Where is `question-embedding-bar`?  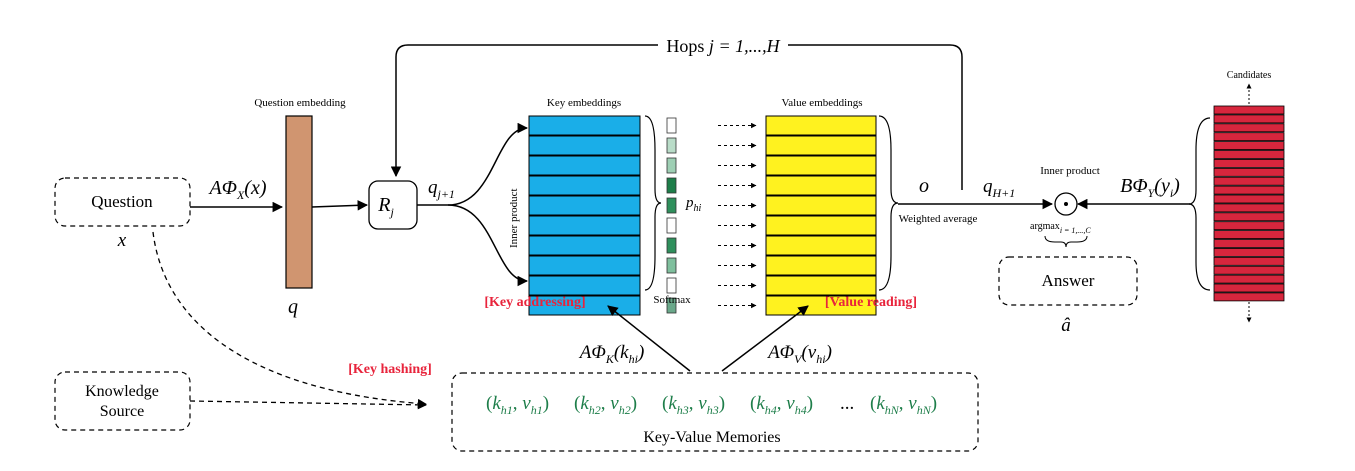 question-embedding-bar is located at coordinates (299, 202).